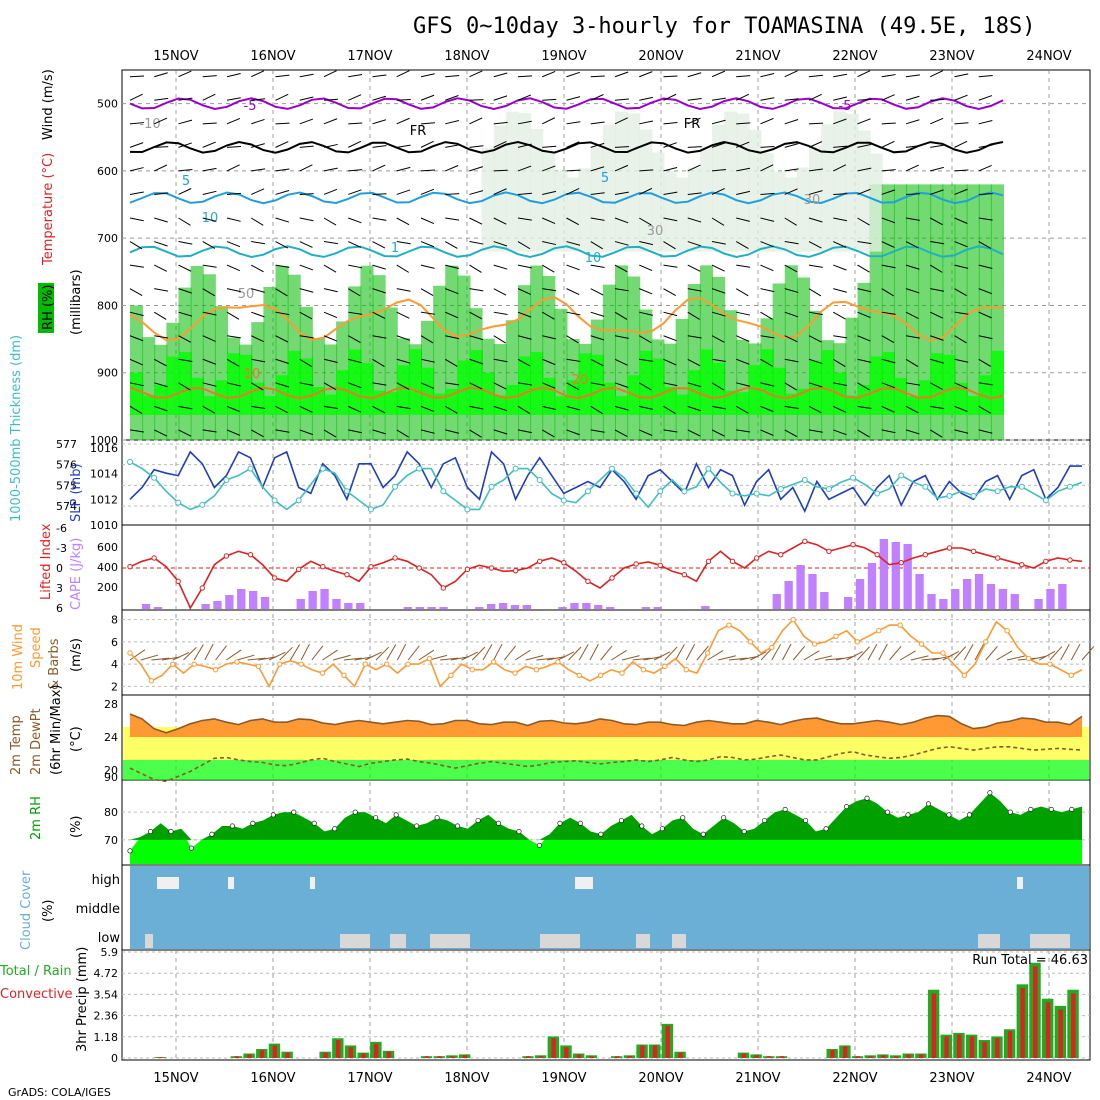  Describe the element at coordinates (61, 548) in the screenshot. I see `li-tick--3: -3` at that location.